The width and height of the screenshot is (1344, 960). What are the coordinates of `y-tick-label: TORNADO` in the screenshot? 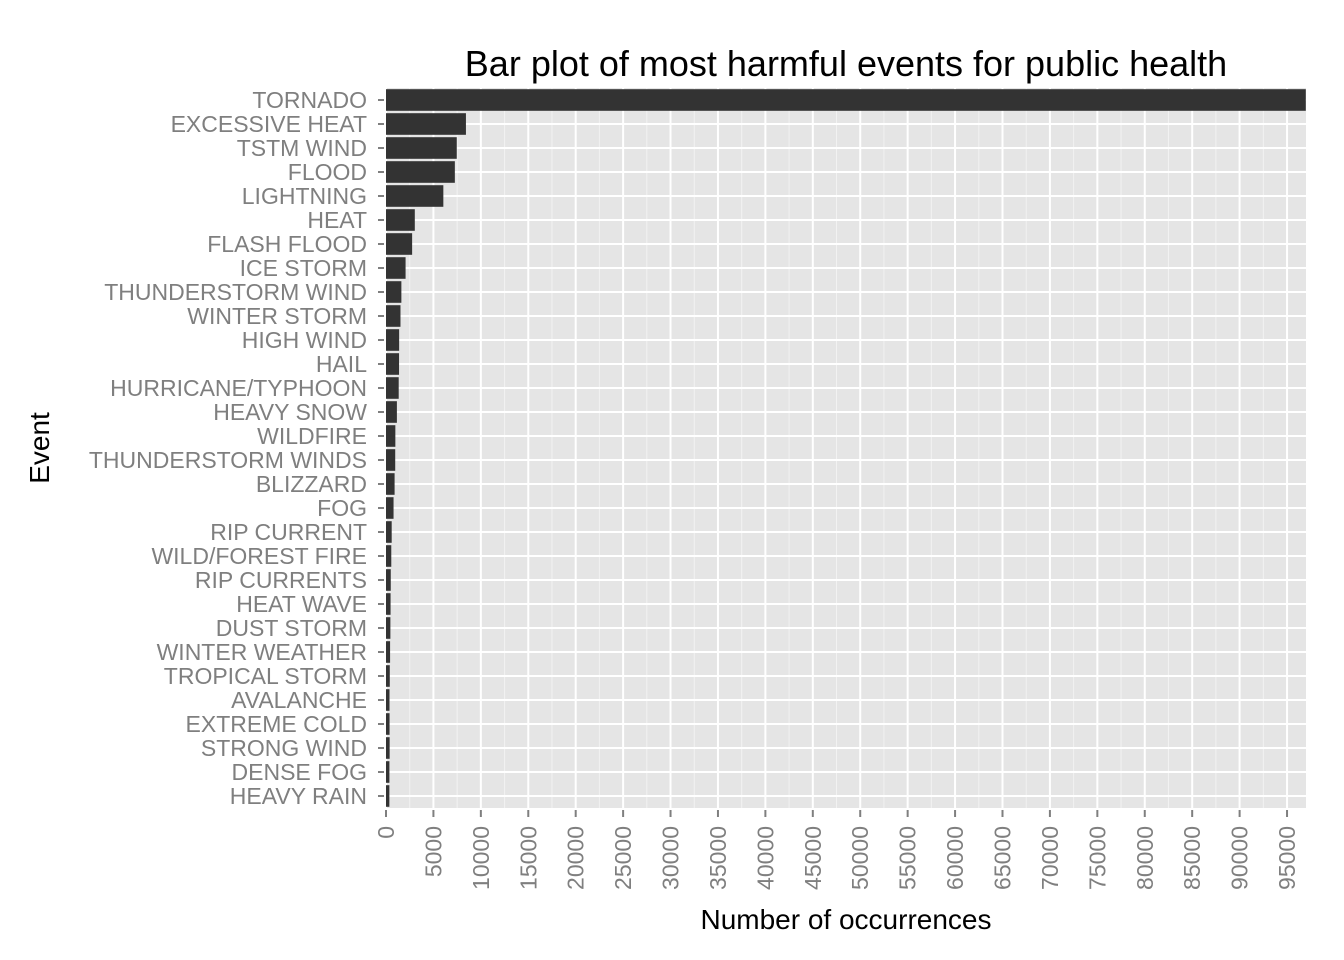 It's located at (309, 100).